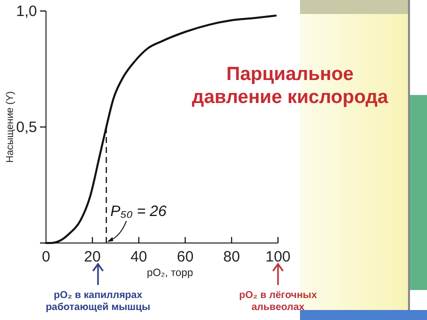  Describe the element at coordinates (231, 257) in the screenshot. I see `x-tick-label: 80` at that location.